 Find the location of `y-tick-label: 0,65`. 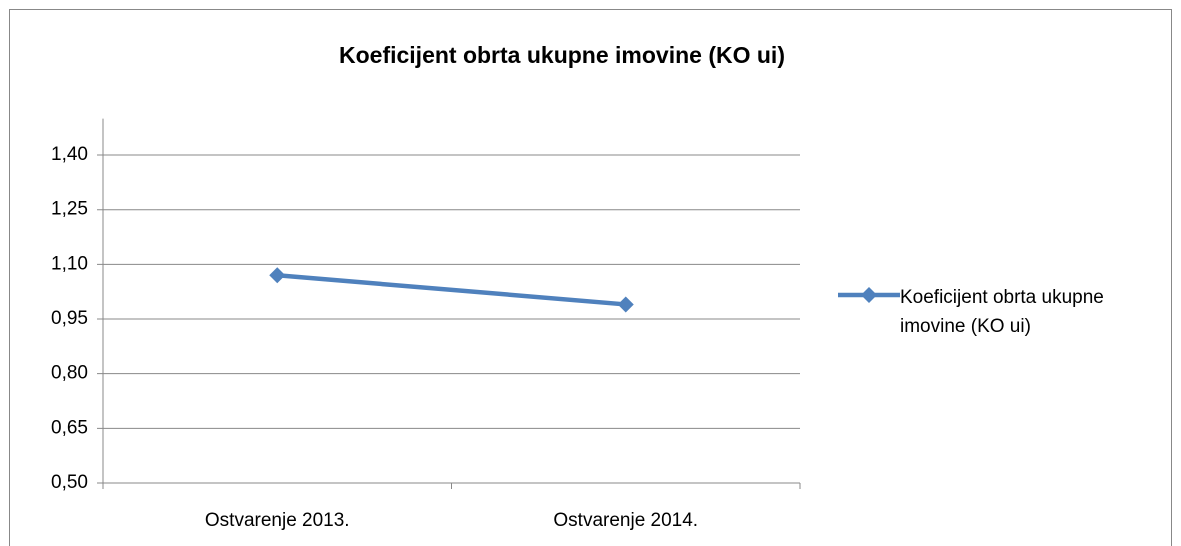

y-tick-label: 0,65 is located at coordinates (69, 427).